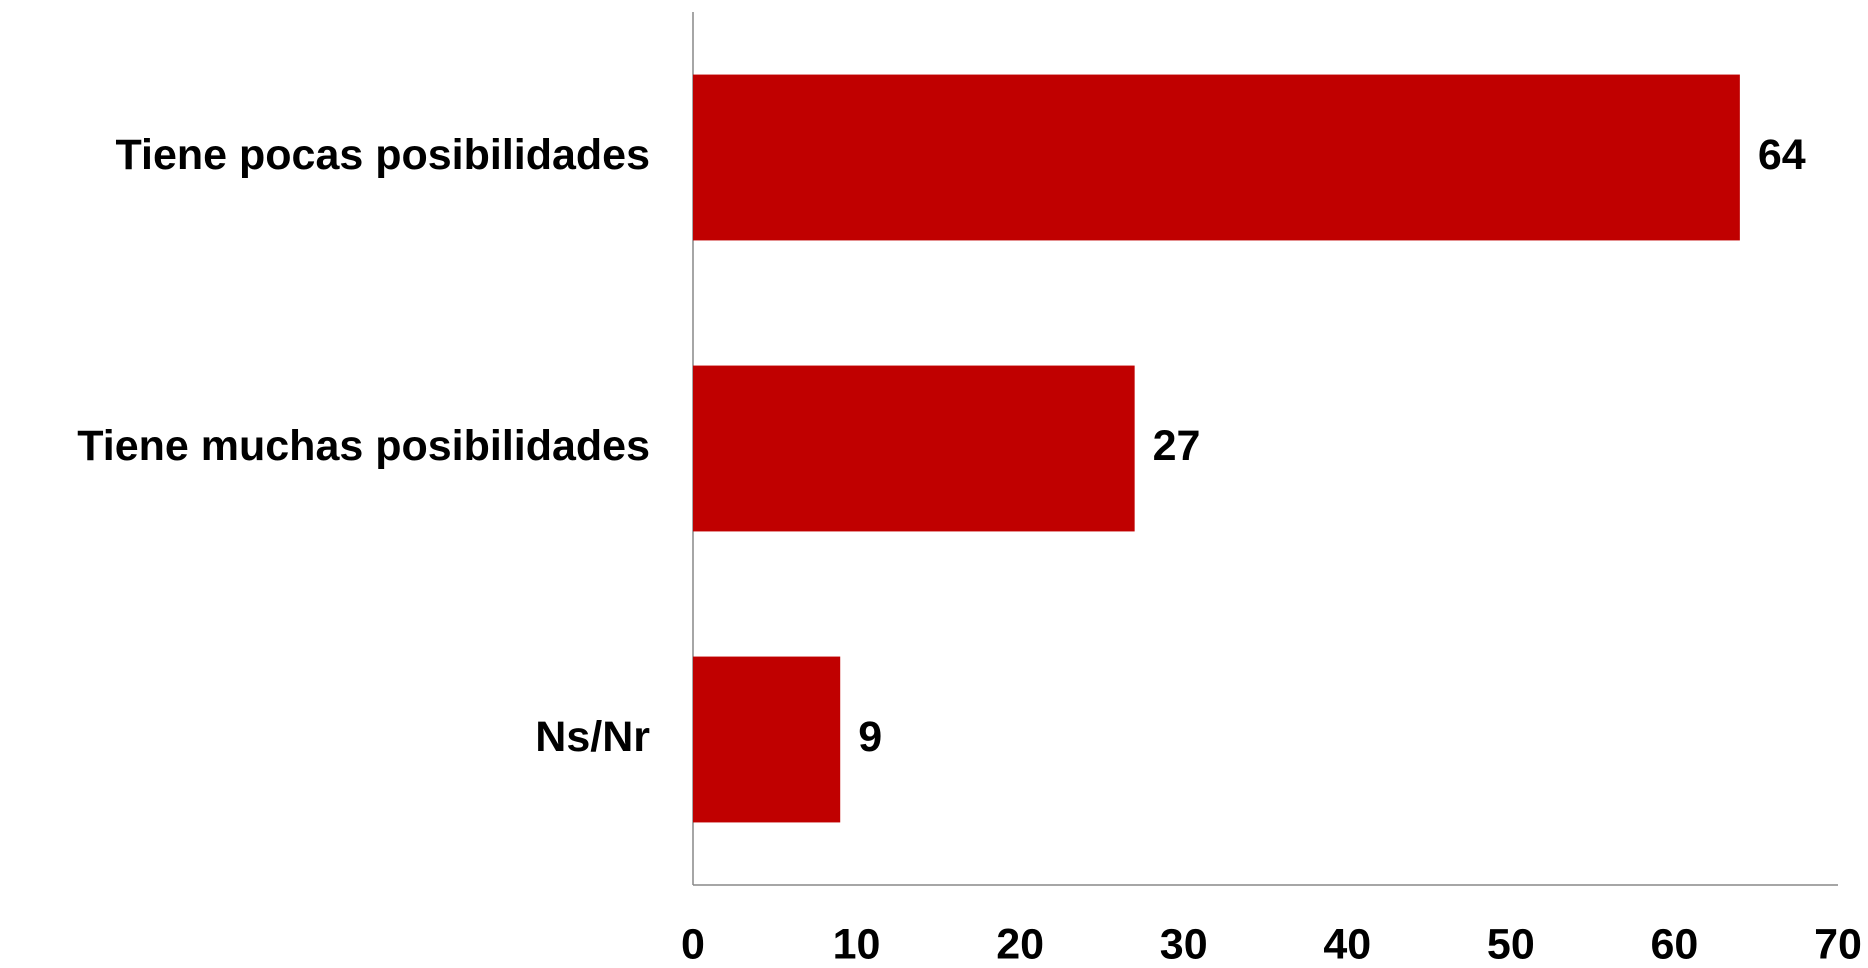 Image resolution: width=1868 pixels, height=968 pixels. What do you see at coordinates (592, 737) in the screenshot?
I see `y-tick-label: Ns/Nr` at bounding box center [592, 737].